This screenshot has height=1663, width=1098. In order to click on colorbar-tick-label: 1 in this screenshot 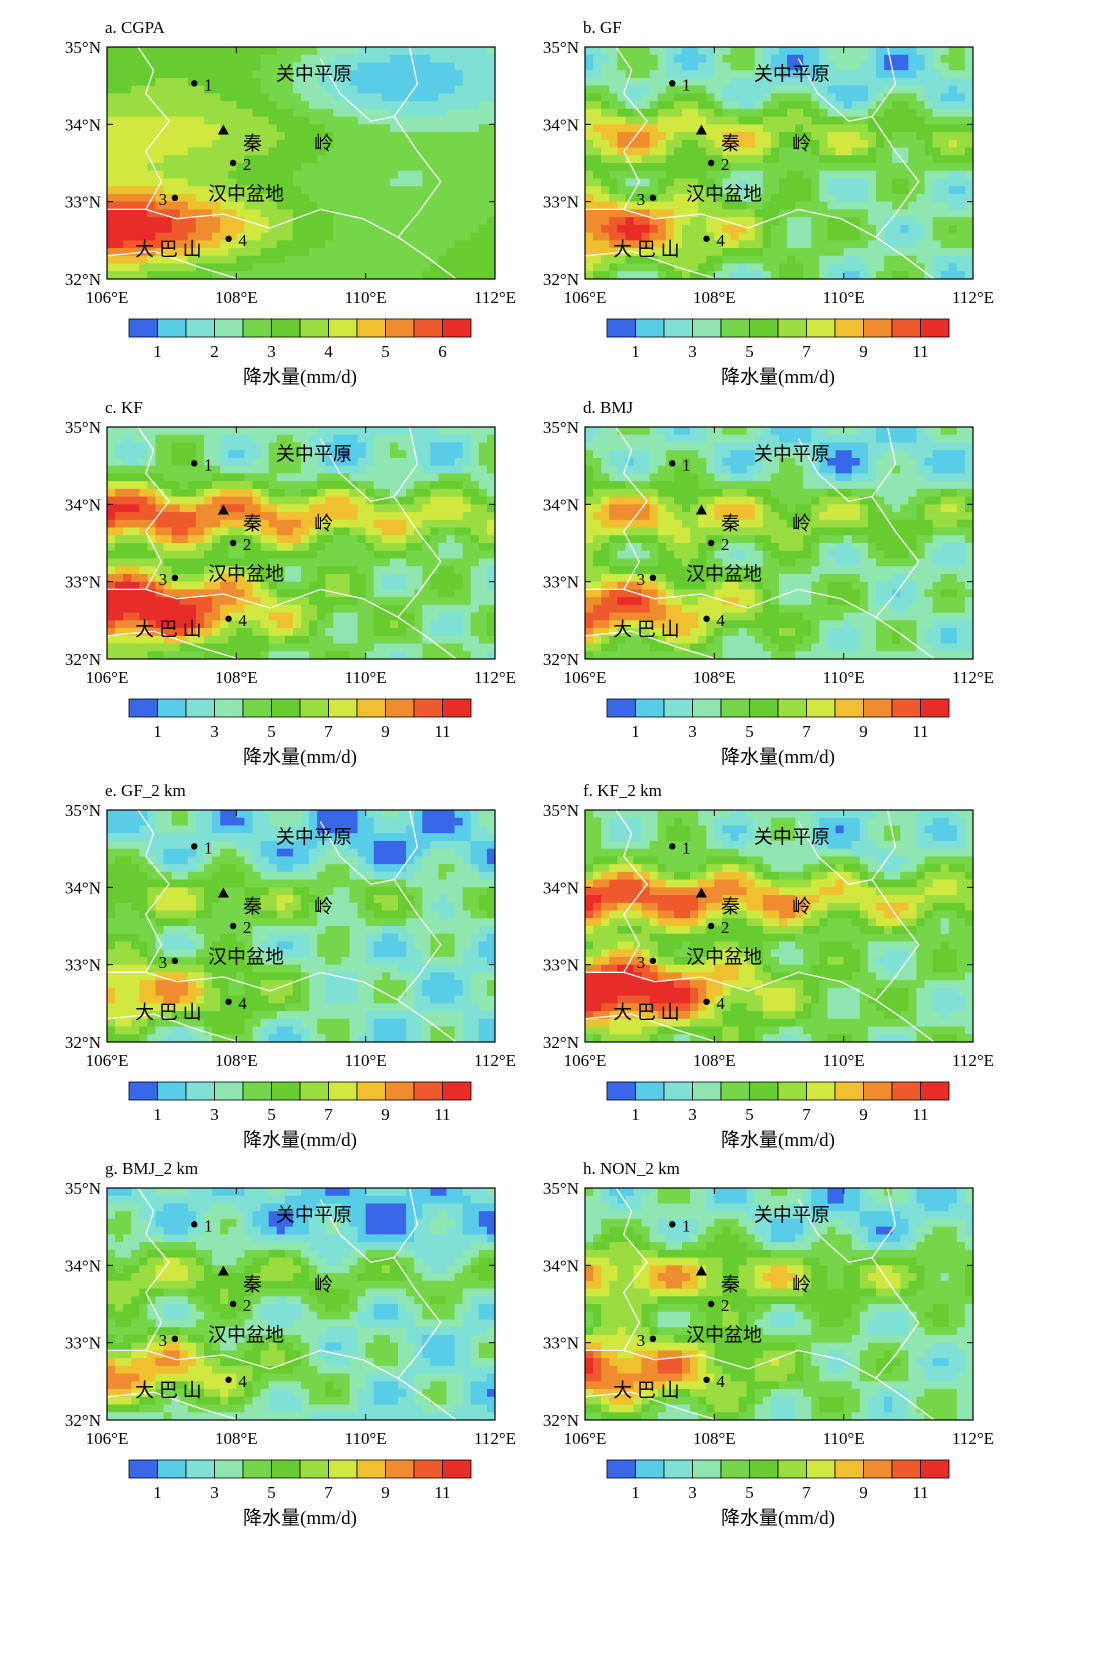, I will do `click(157, 351)`.